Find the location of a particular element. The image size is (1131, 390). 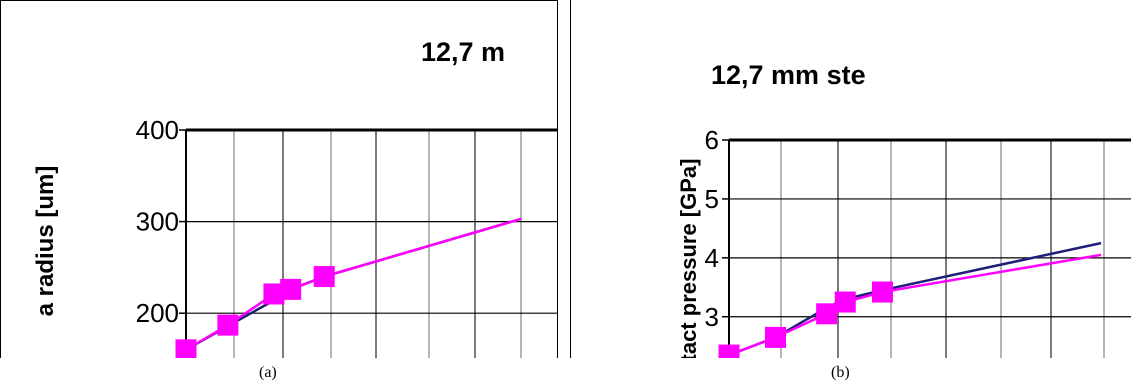

y-tick-label: 4 is located at coordinates (712, 258).